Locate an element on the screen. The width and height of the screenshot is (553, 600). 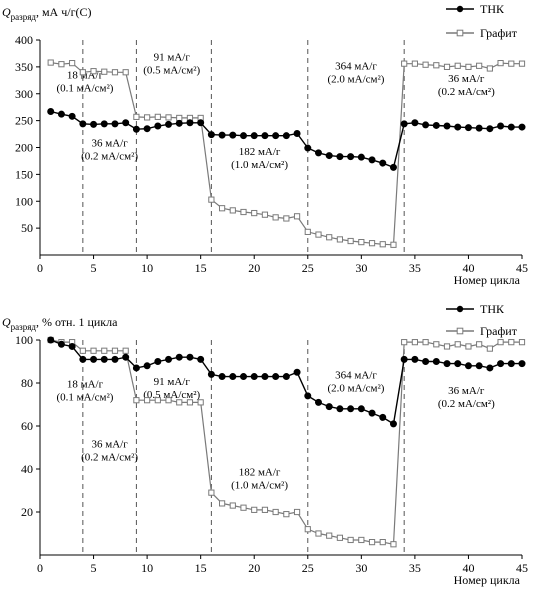
y-axis-title-subscript: разряд is located at coordinates (24, 17).